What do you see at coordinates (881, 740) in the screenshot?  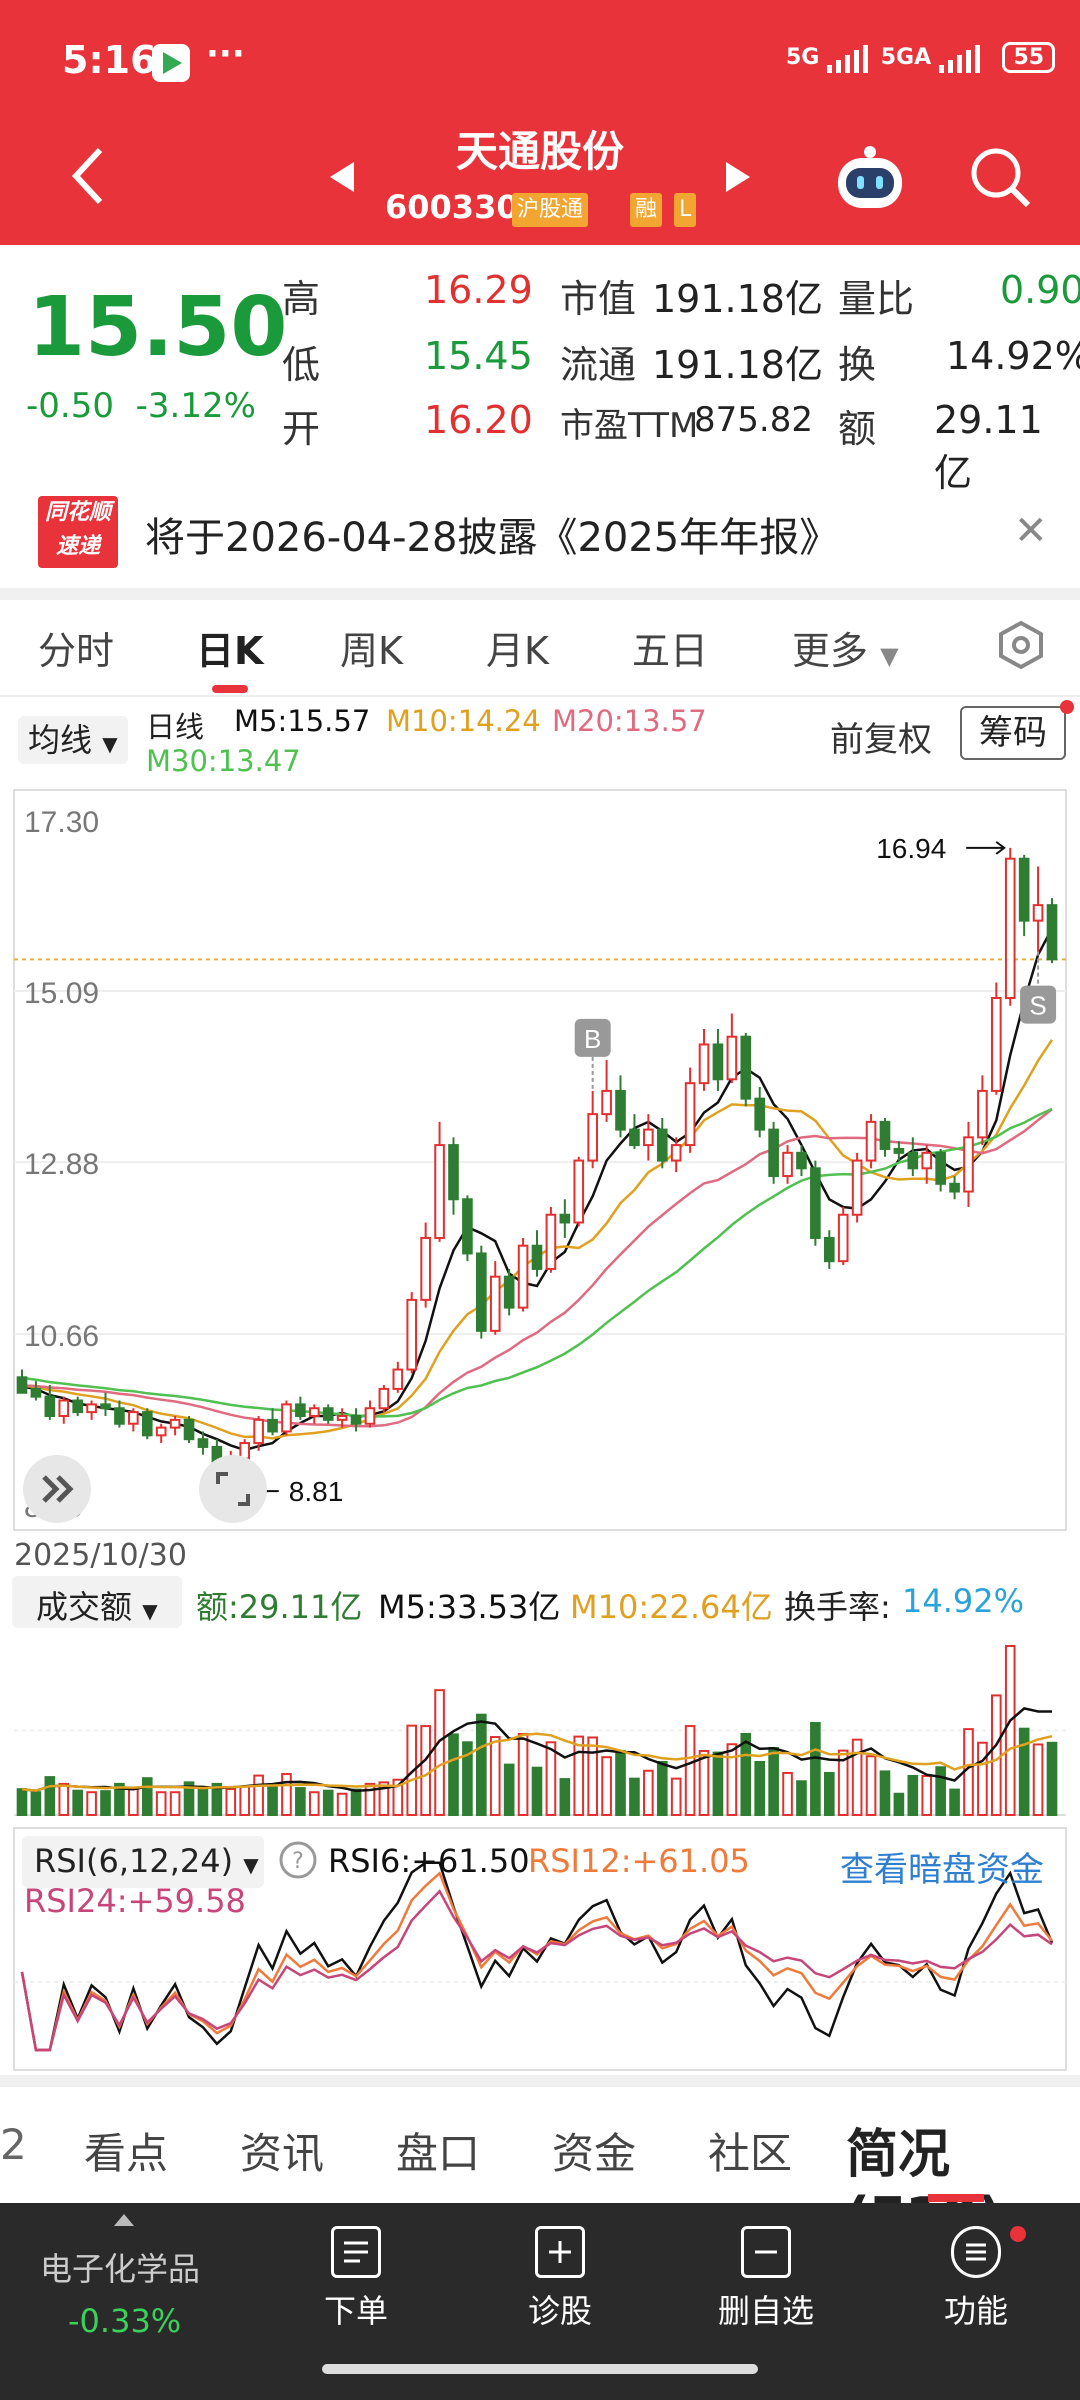 I see `adjust-mode: 前复权` at bounding box center [881, 740].